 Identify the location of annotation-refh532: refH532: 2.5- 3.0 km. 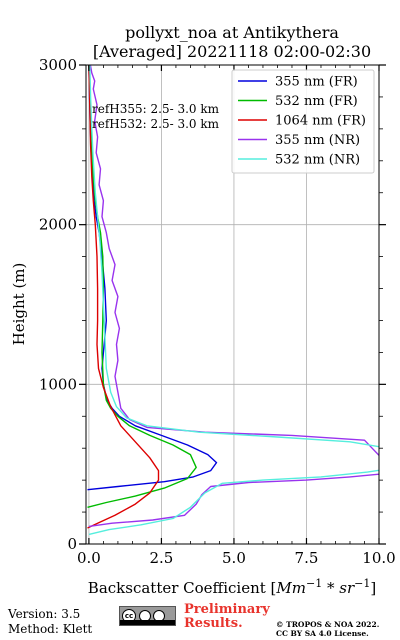
(156, 124).